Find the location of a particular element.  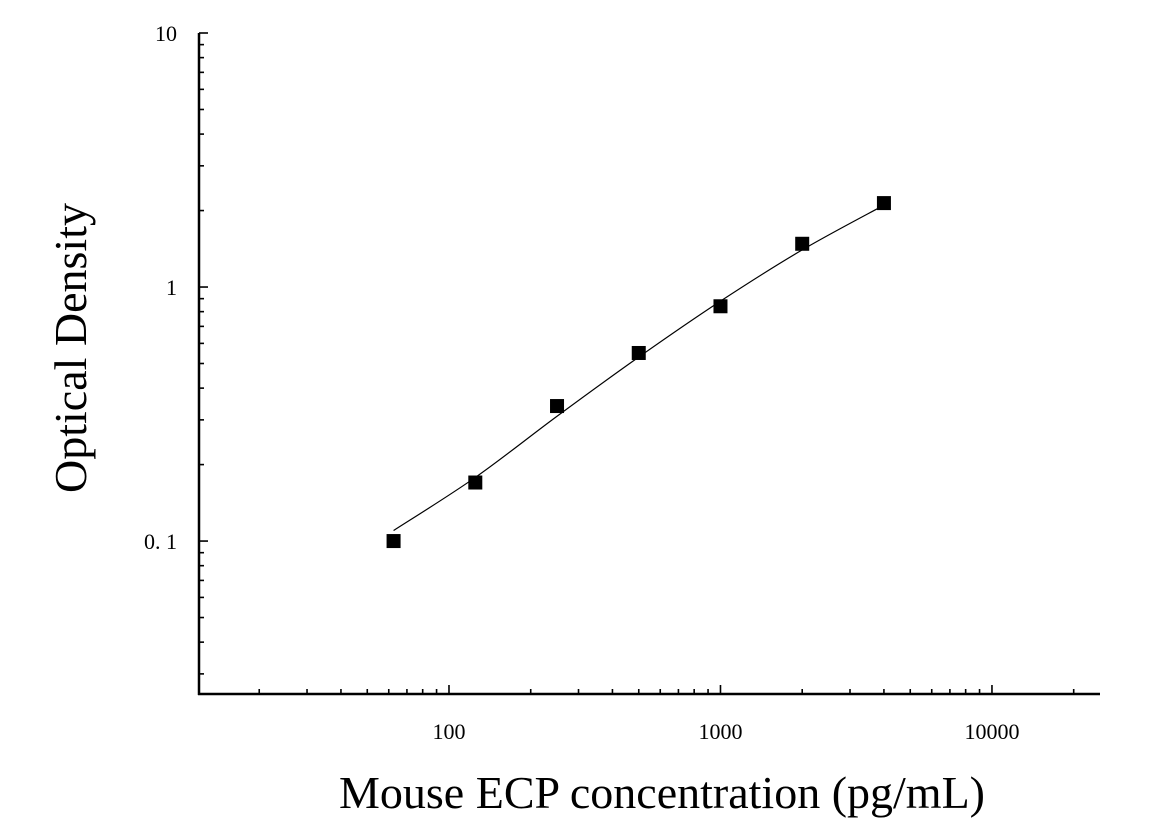

x-axis-ticks is located at coordinates (666, 689).